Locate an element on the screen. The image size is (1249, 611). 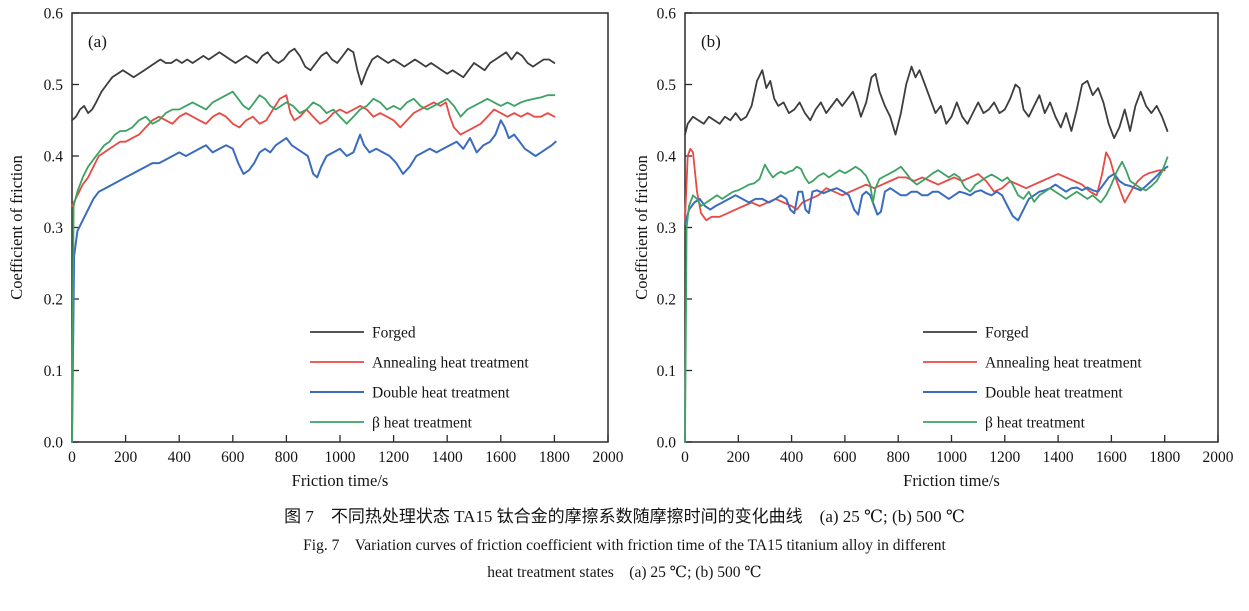
panel-label: (a) is located at coordinates (97, 41).